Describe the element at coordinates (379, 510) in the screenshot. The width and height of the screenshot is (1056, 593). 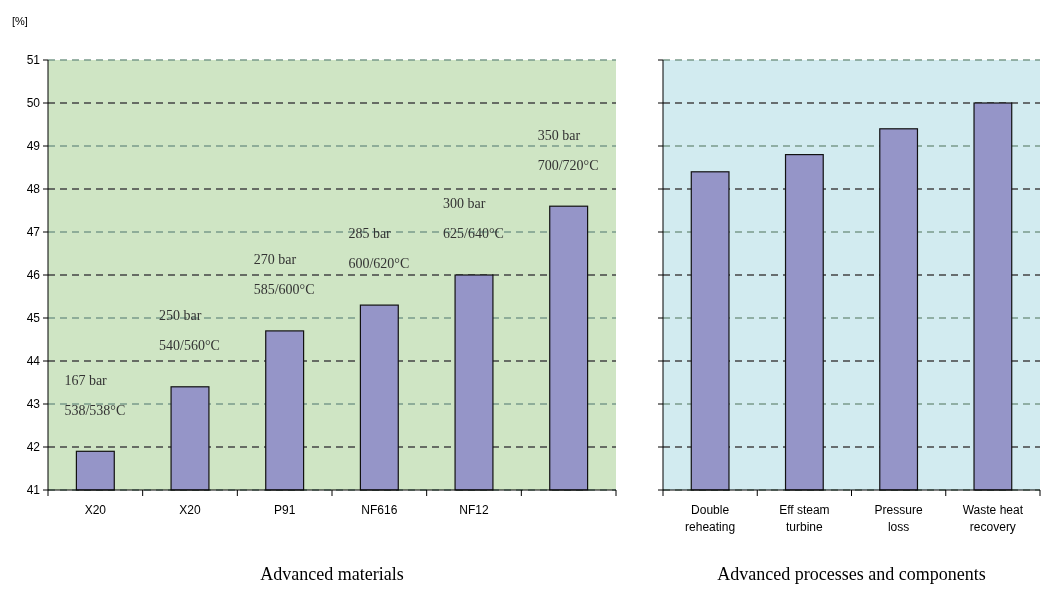
I see `x-tick-label: NF616` at that location.